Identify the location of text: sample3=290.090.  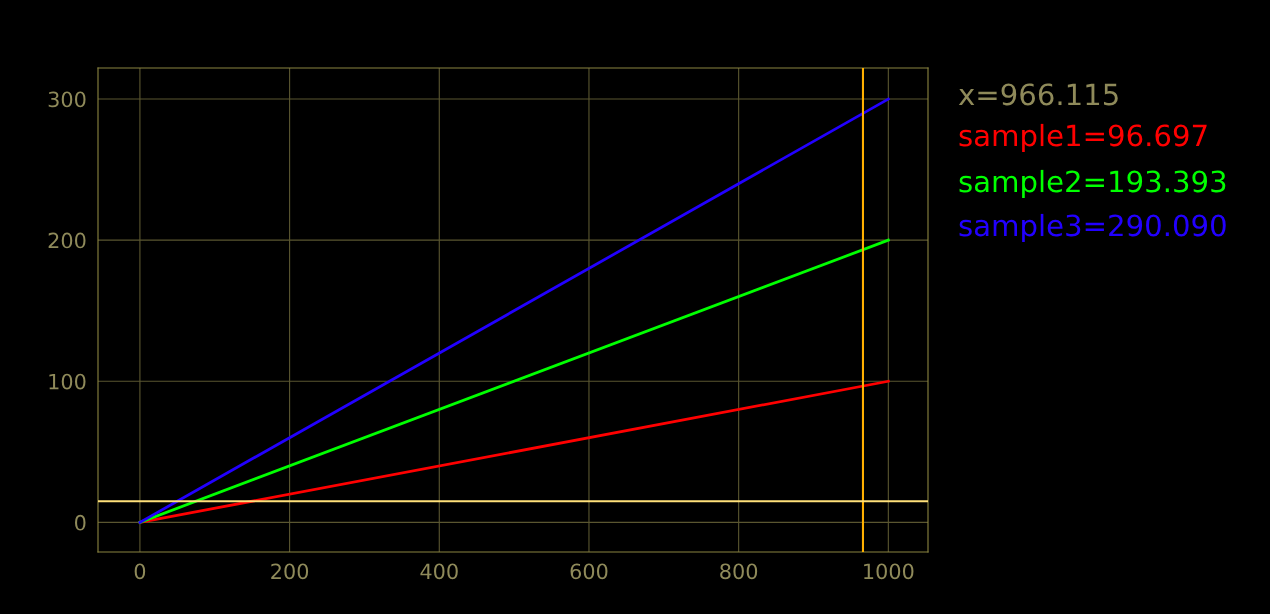
(1092, 228).